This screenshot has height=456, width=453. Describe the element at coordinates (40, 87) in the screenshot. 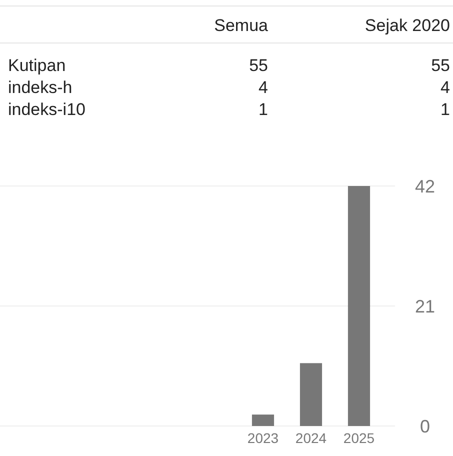

I see `category-label: indeks-h` at that location.